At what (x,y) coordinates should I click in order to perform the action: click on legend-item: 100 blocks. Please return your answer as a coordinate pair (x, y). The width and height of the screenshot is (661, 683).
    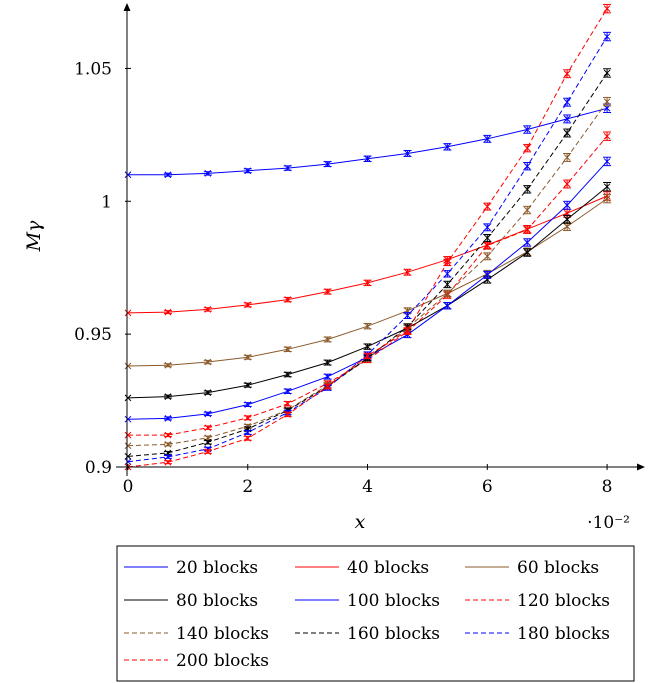
    Looking at the image, I should click on (367, 601).